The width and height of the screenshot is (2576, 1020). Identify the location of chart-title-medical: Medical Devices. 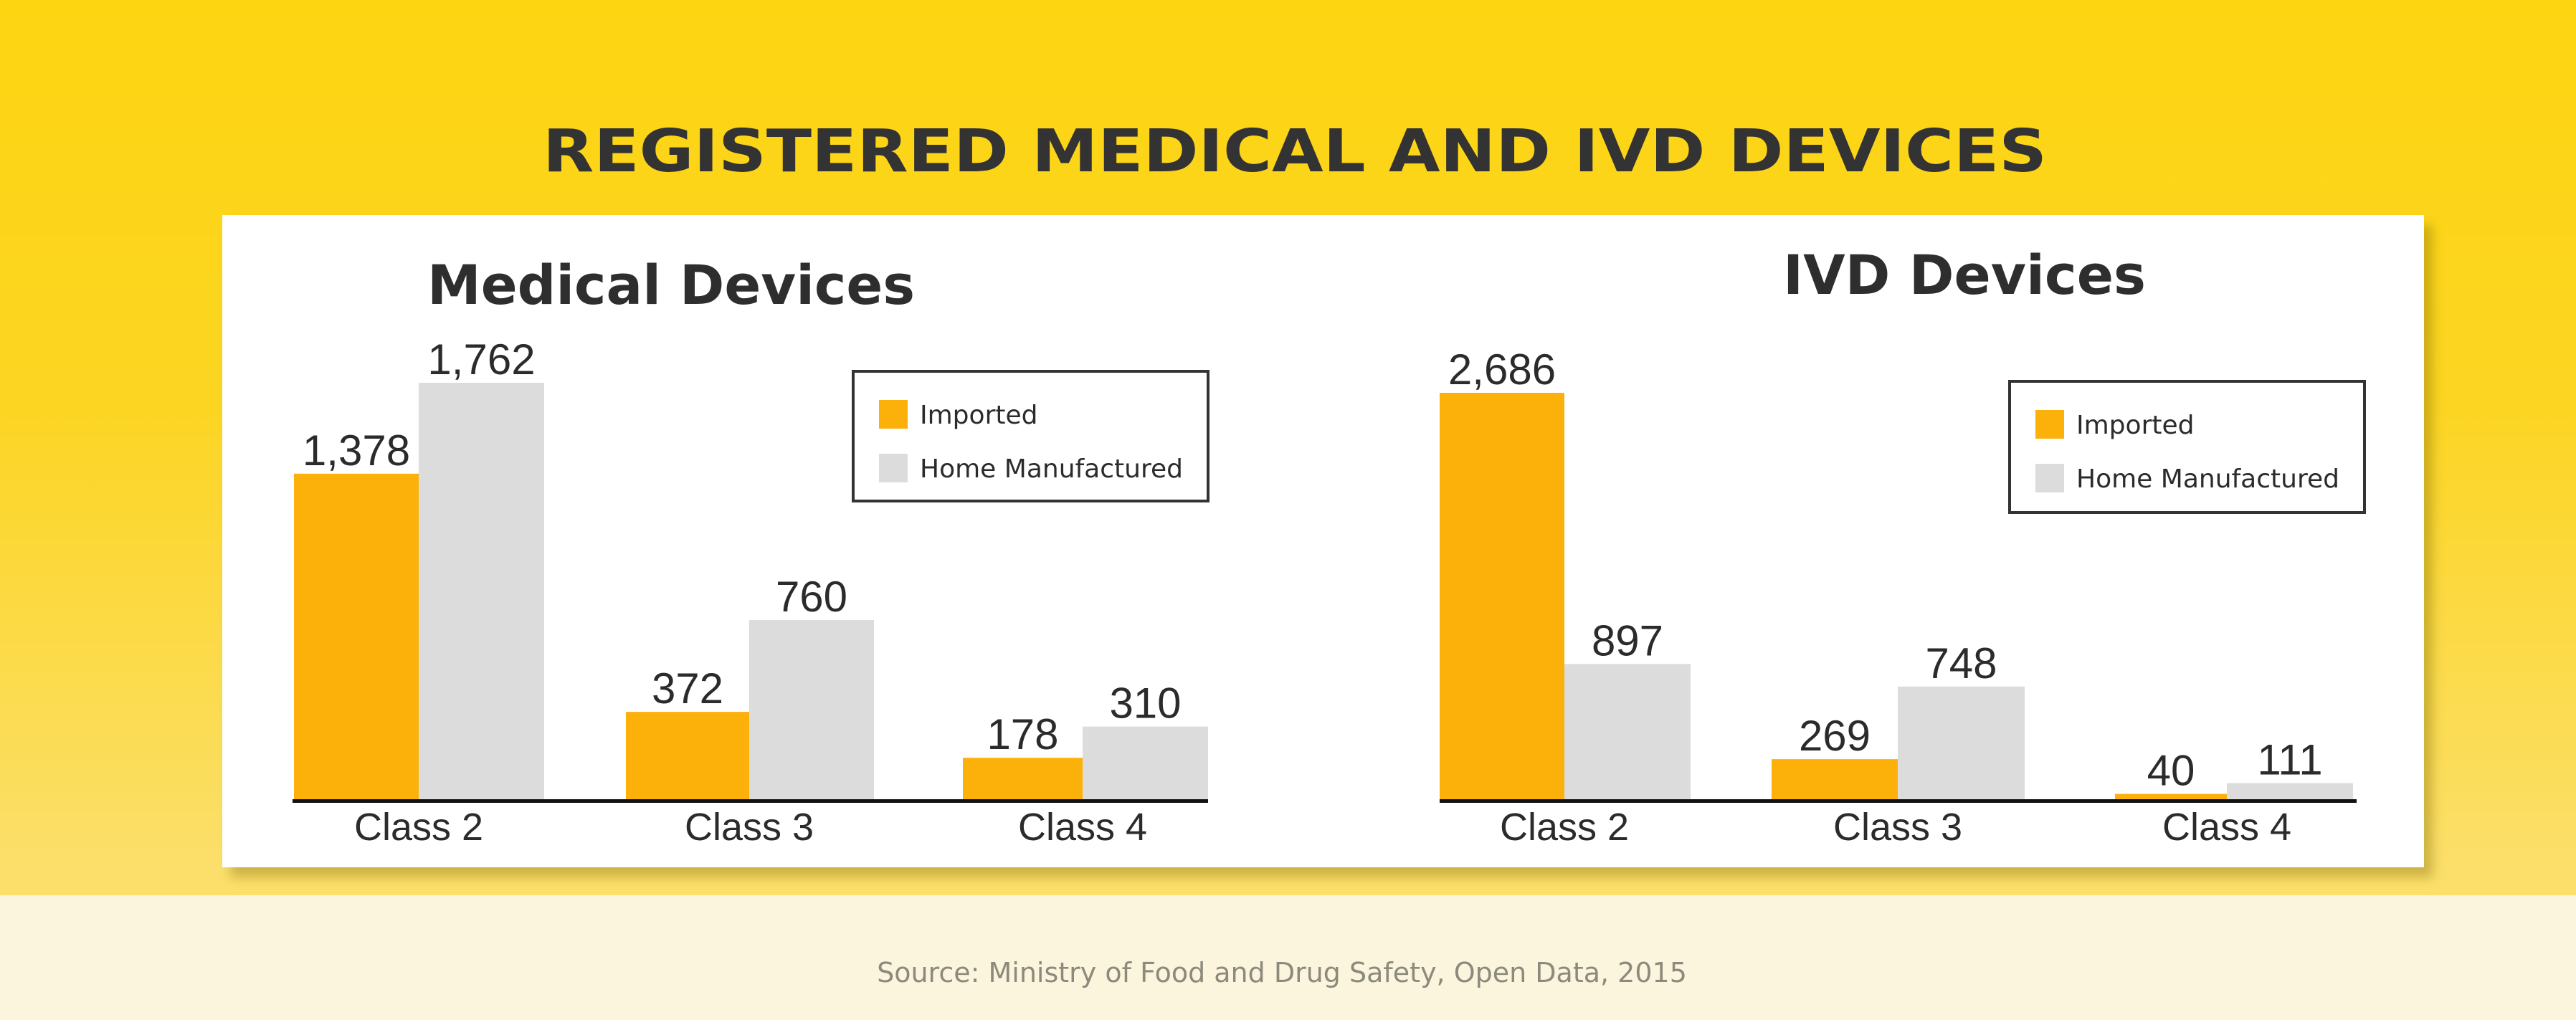
(671, 285).